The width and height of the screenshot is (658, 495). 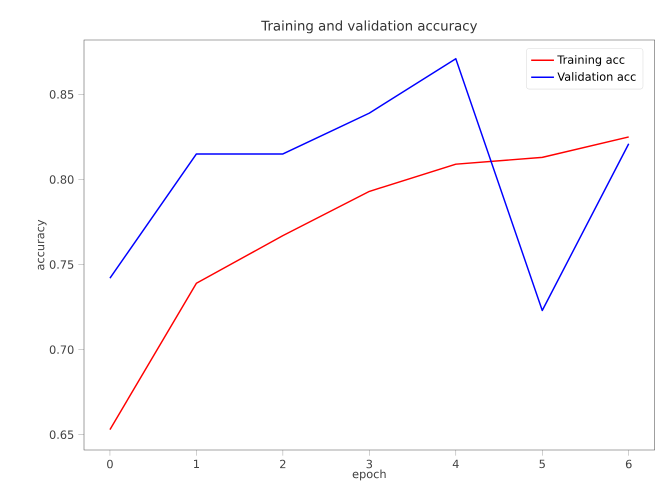 What do you see at coordinates (455, 464) in the screenshot?
I see `x-tick-label: 4` at bounding box center [455, 464].